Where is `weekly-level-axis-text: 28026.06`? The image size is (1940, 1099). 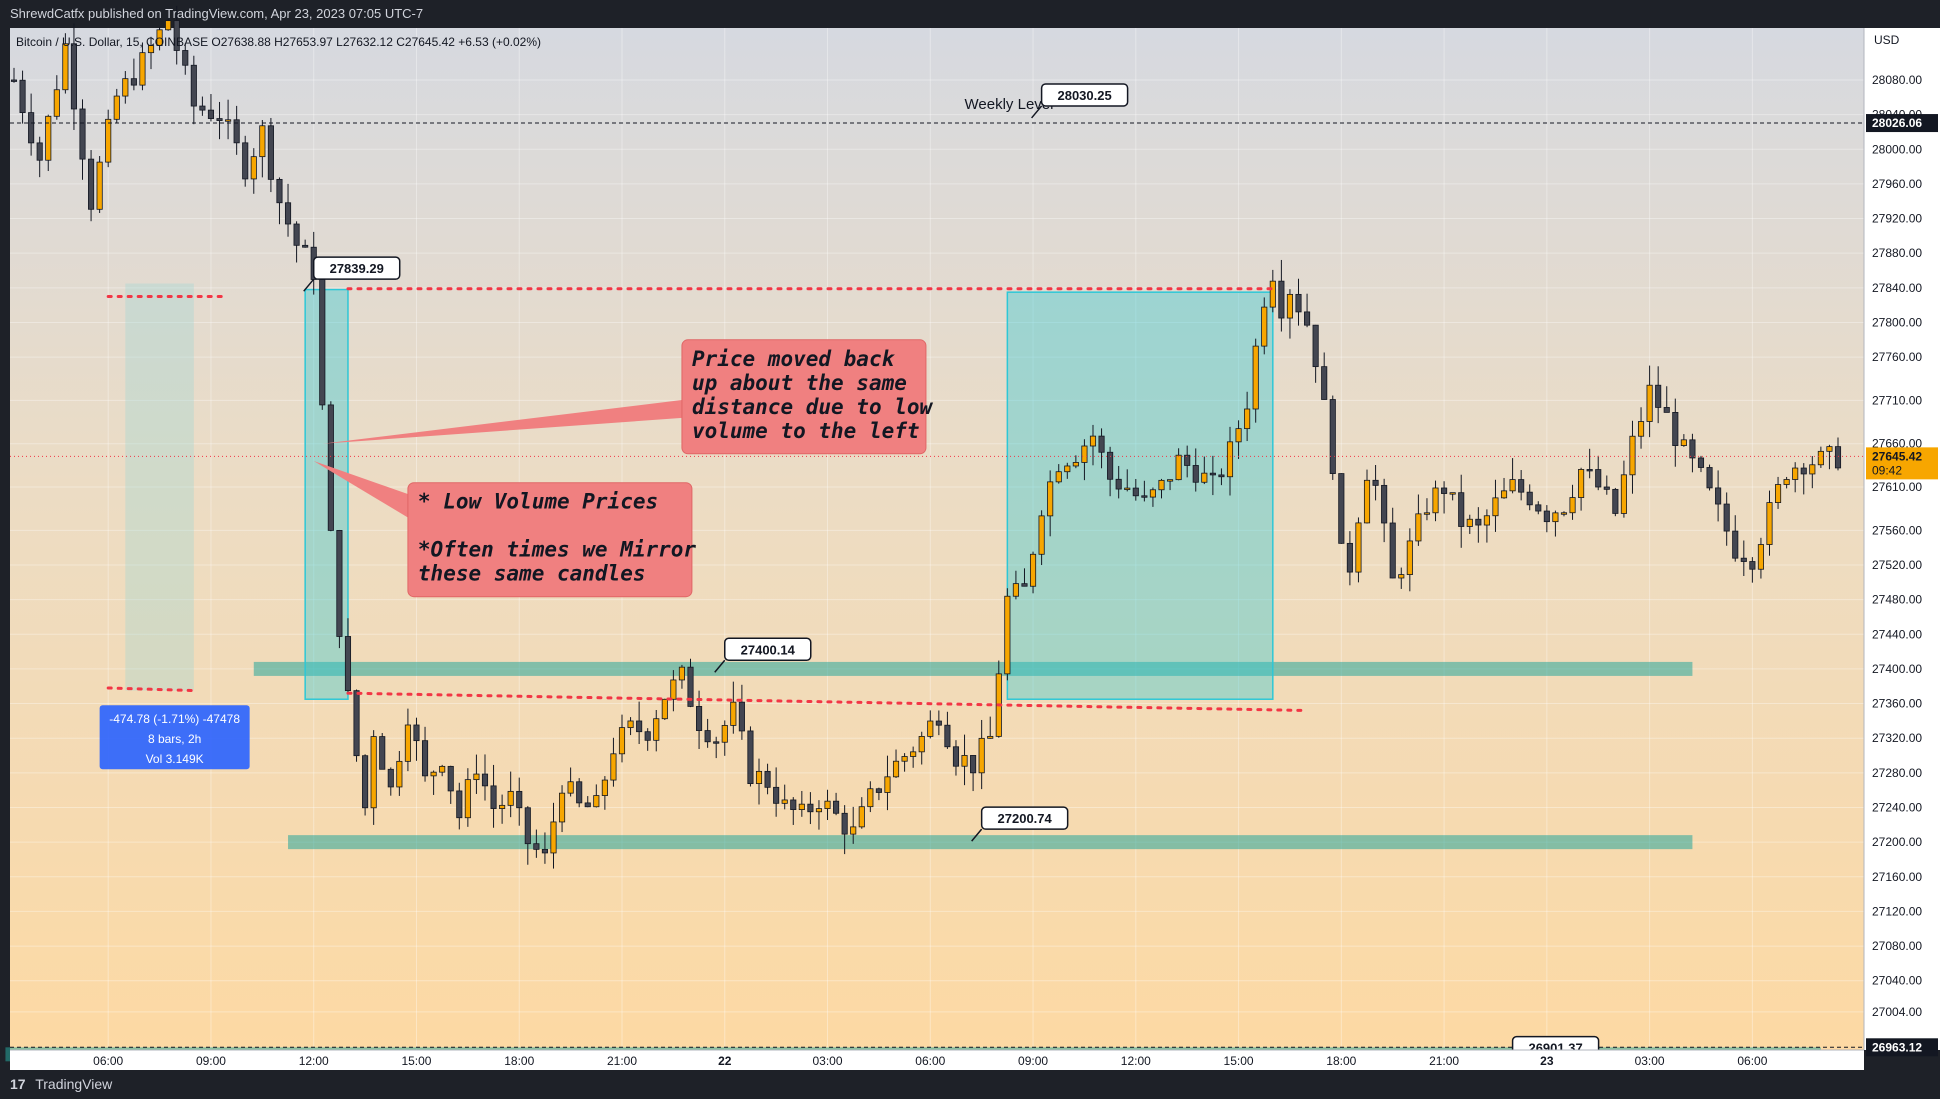
weekly-level-axis-text: 28026.06 is located at coordinates (1897, 123).